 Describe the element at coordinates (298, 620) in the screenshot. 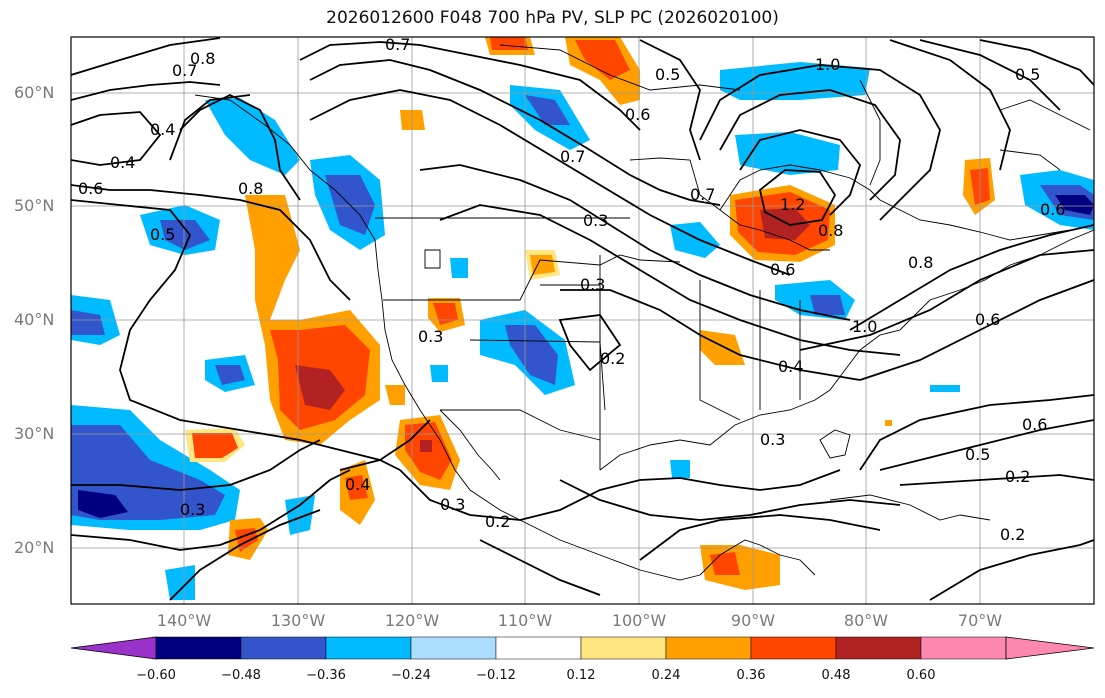

I see `lon-label: 130°W` at that location.